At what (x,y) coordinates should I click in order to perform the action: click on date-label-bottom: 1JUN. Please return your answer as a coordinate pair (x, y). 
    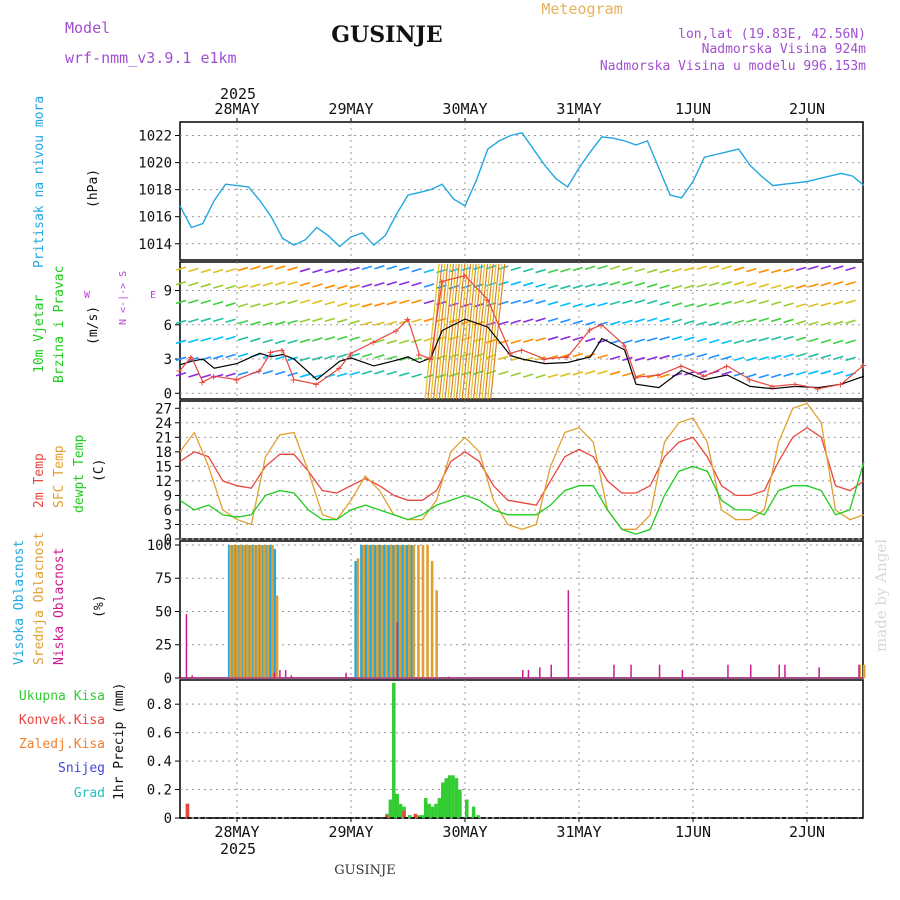
    Looking at the image, I should click on (693, 832).